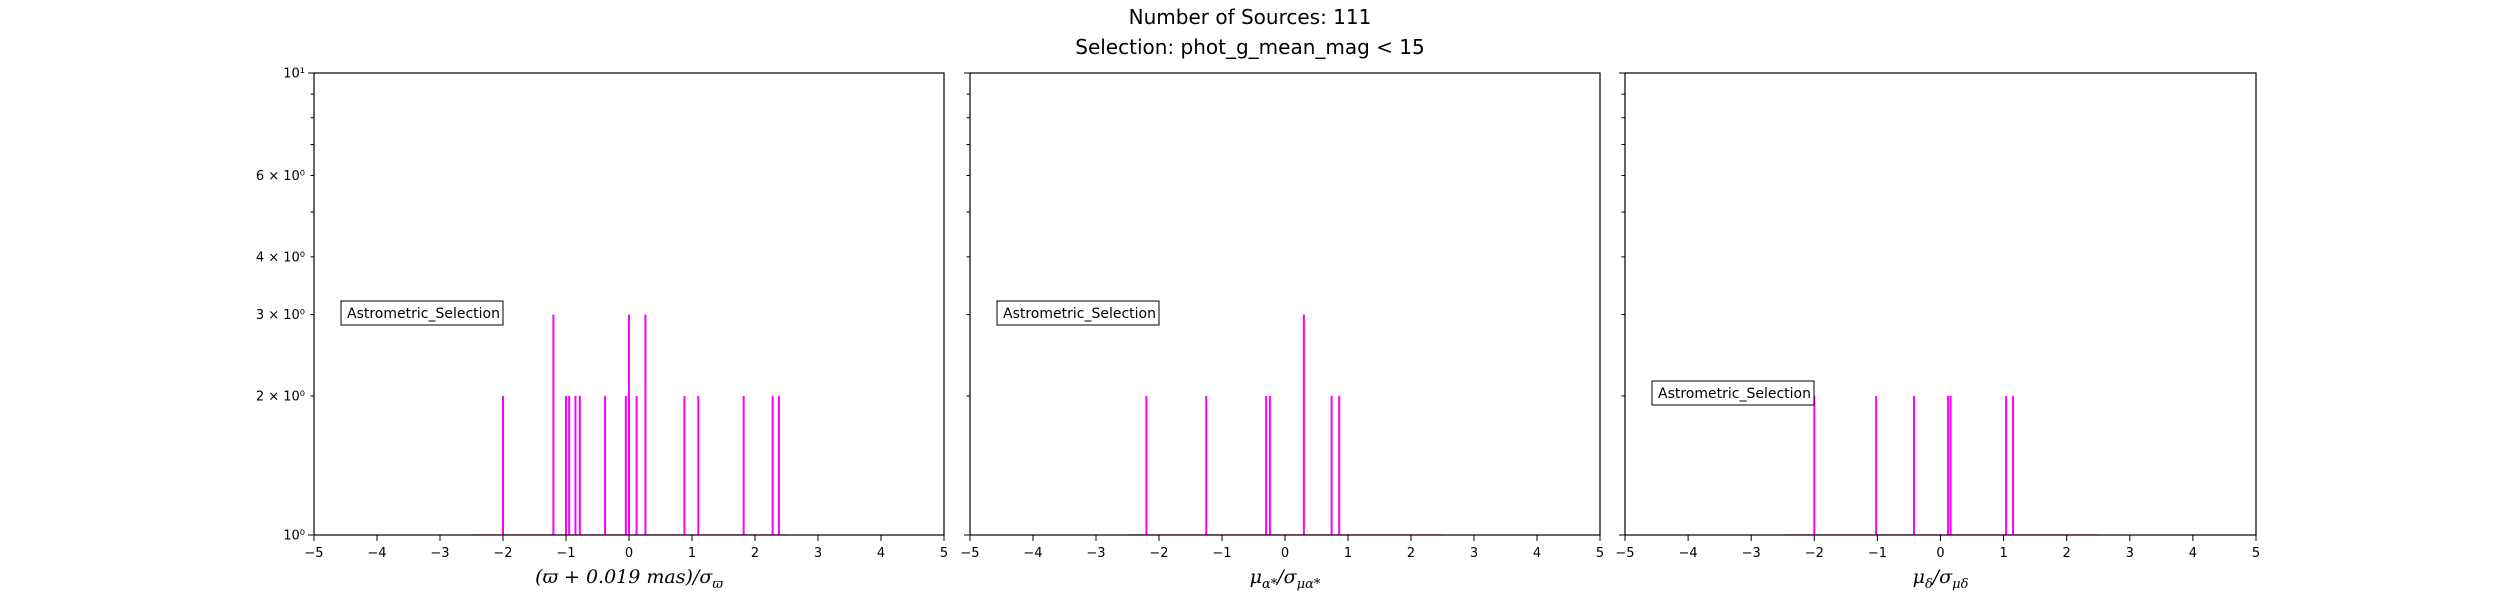  I want to click on x-axis-label: μα*/σμα*, so click(1285, 579).